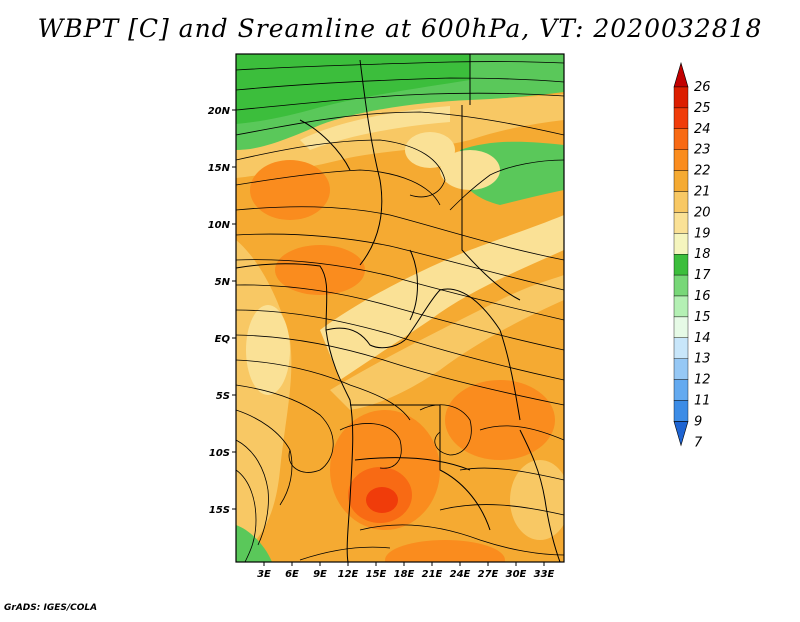 The width and height of the screenshot is (800, 622). Describe the element at coordinates (702, 317) in the screenshot. I see `colorbar-label: 15` at that location.